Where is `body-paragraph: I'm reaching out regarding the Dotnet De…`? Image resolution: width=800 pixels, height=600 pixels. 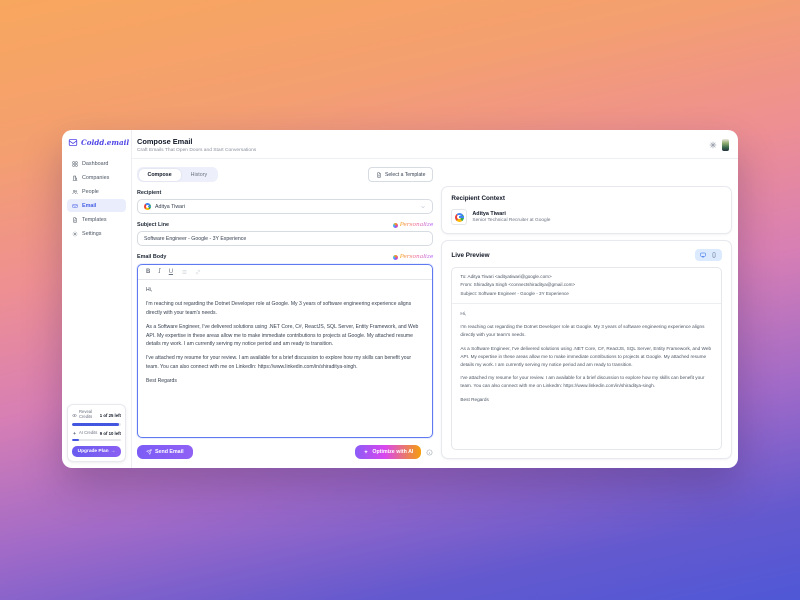
body-paragraph: I'm reaching out regarding the Dotnet De… is located at coordinates (279, 308).